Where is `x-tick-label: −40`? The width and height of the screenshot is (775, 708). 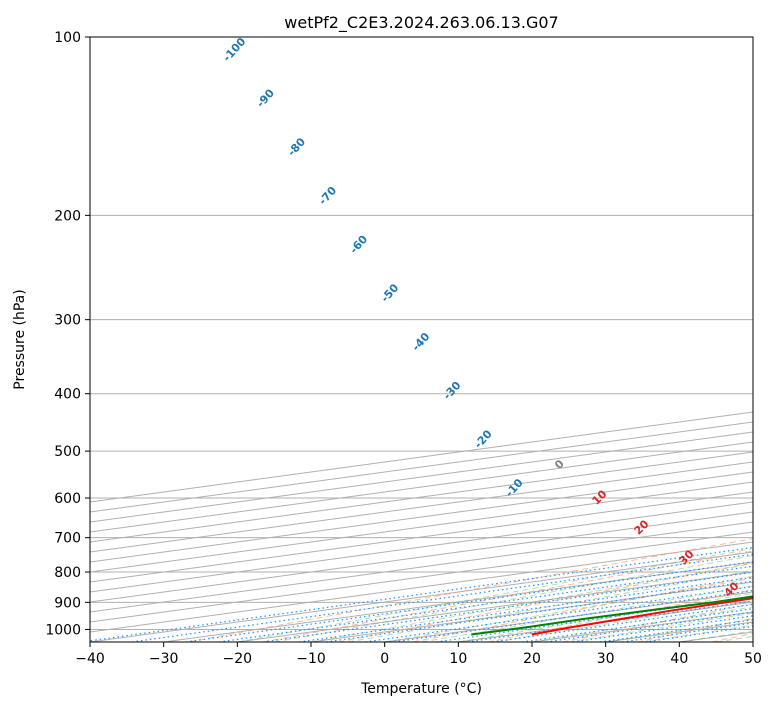
x-tick-label: −40 is located at coordinates (90, 659).